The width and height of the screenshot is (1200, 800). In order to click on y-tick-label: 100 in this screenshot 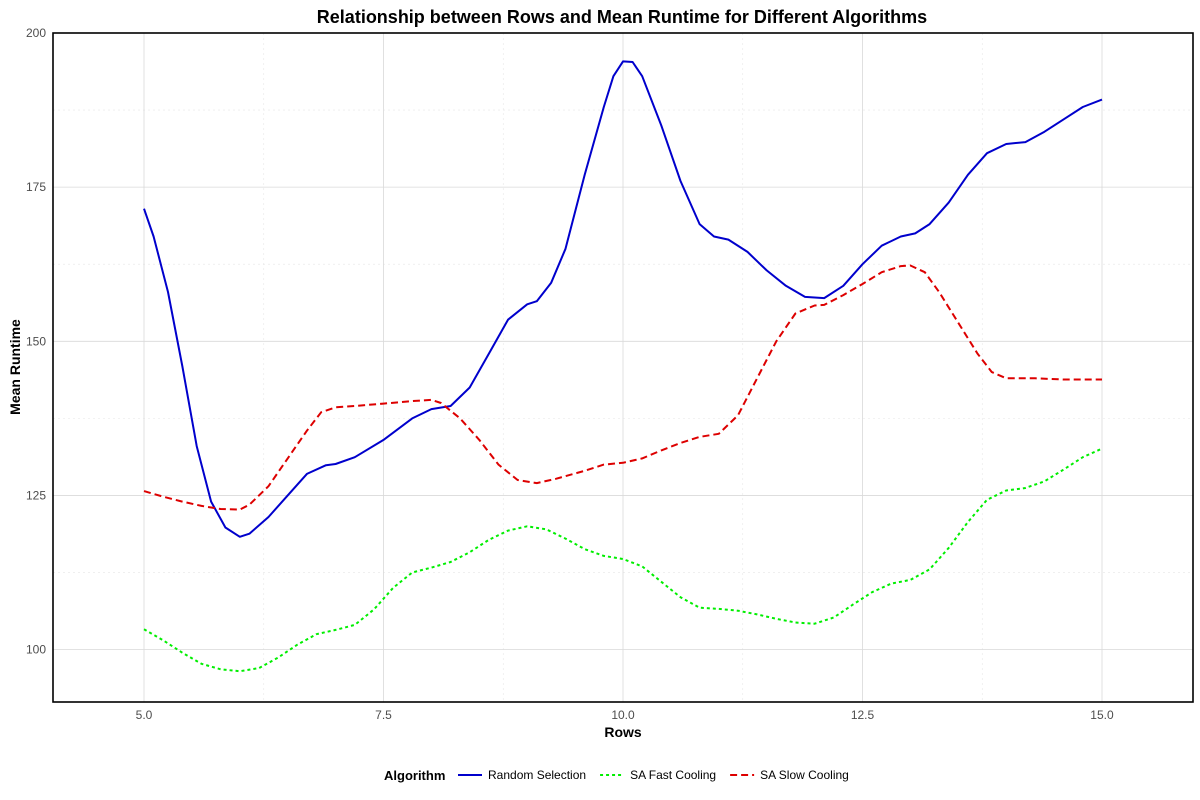, I will do `click(36, 650)`.